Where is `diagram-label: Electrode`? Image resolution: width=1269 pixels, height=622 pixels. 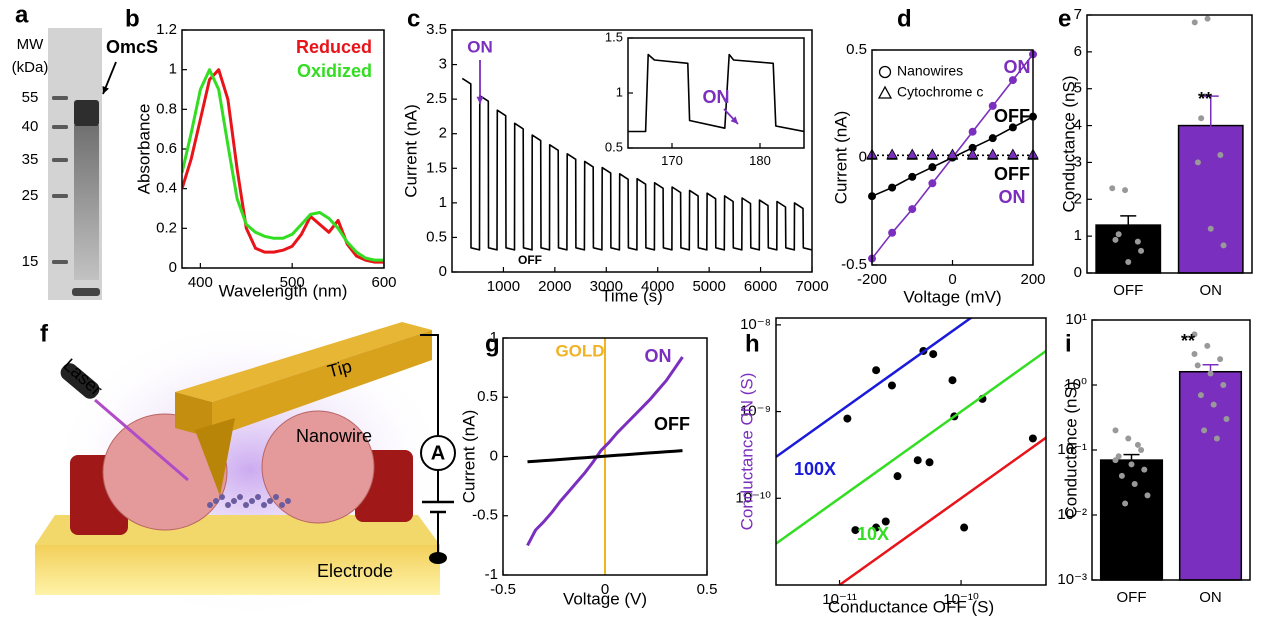 diagram-label: Electrode is located at coordinates (355, 571).